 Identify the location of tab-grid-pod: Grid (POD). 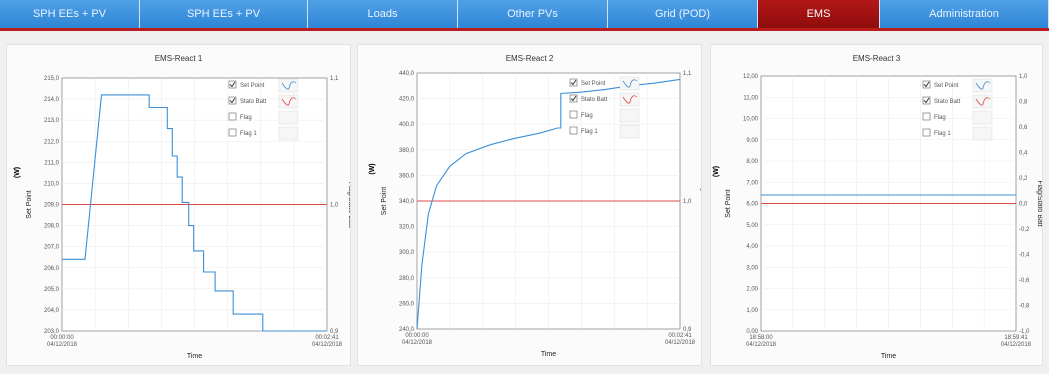
(683, 14).